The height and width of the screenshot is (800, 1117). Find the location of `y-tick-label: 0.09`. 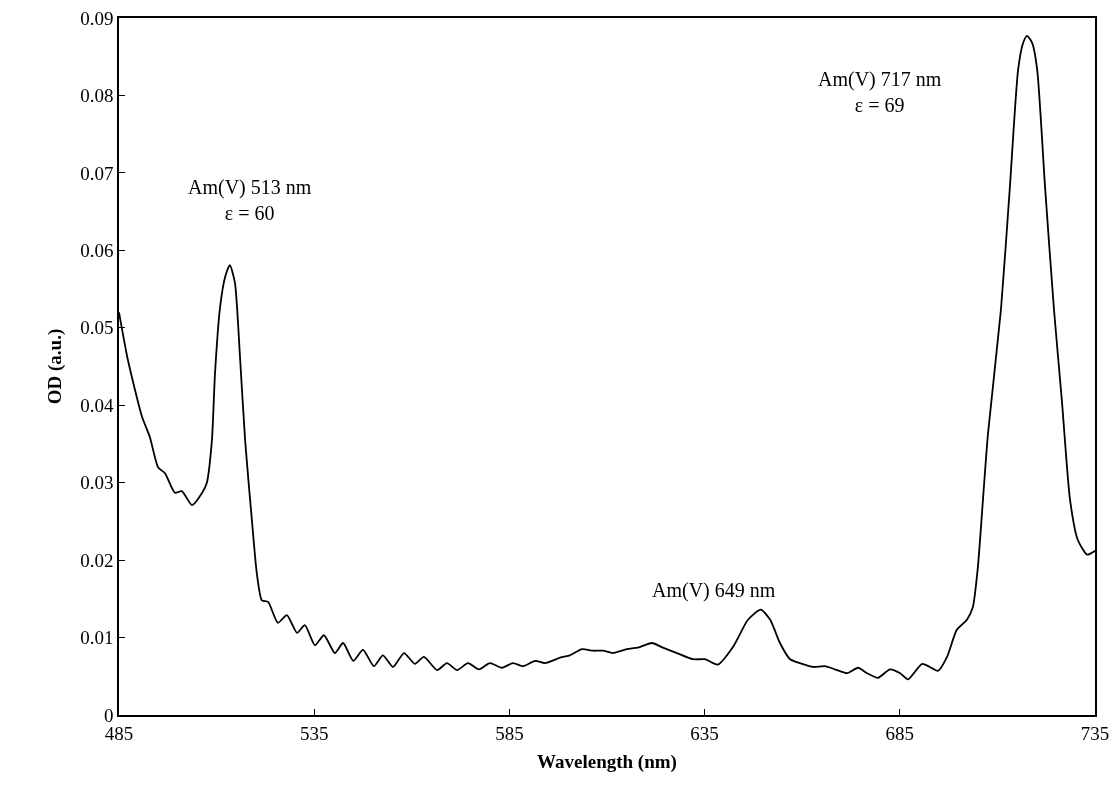

y-tick-label: 0.09 is located at coordinates (97, 18).